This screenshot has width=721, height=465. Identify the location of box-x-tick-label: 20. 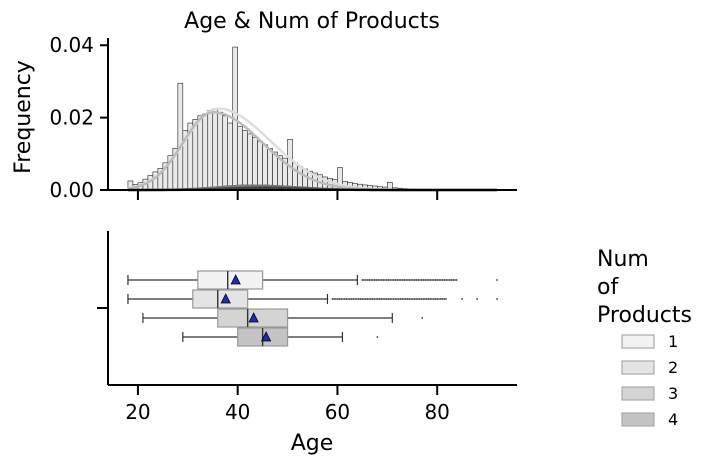
(137, 412).